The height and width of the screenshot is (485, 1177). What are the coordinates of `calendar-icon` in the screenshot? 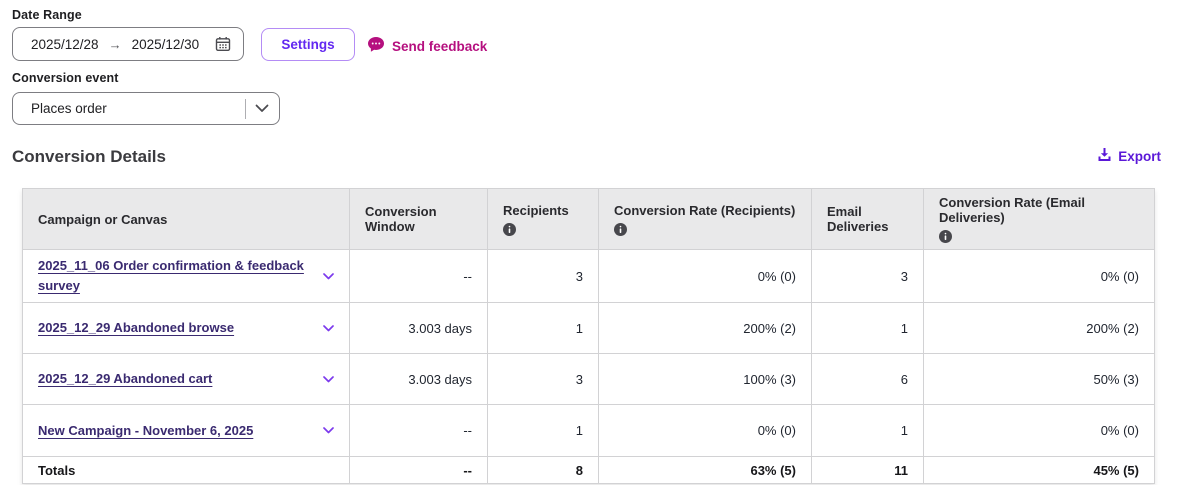 It's located at (223, 44).